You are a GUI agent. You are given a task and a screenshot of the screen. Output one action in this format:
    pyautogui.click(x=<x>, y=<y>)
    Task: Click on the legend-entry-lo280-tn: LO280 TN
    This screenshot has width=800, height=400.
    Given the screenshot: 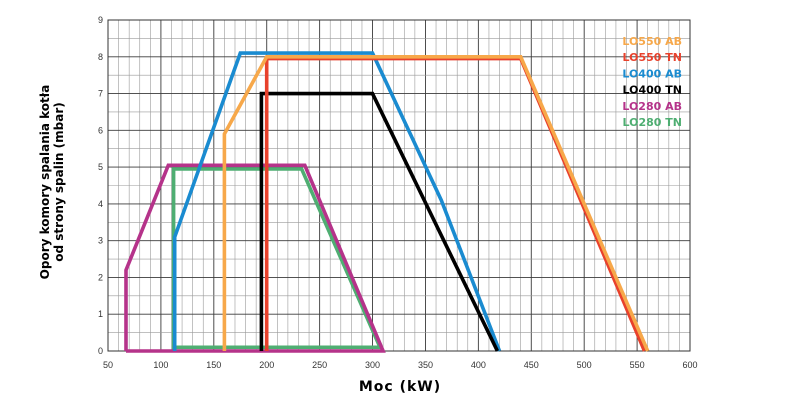 What is the action you would take?
    pyautogui.click(x=652, y=122)
    